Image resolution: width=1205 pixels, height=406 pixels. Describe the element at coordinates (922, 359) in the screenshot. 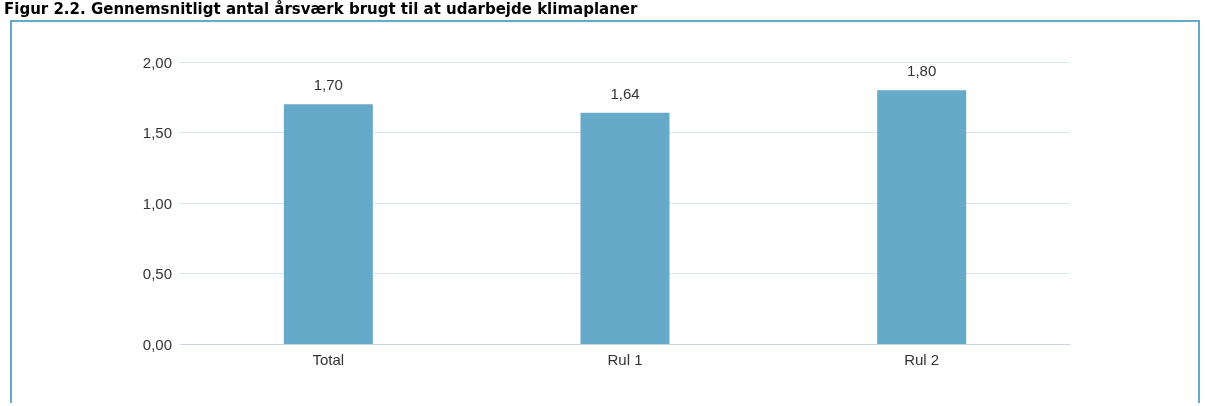

I see `x-tick-label: Rul 2` at that location.